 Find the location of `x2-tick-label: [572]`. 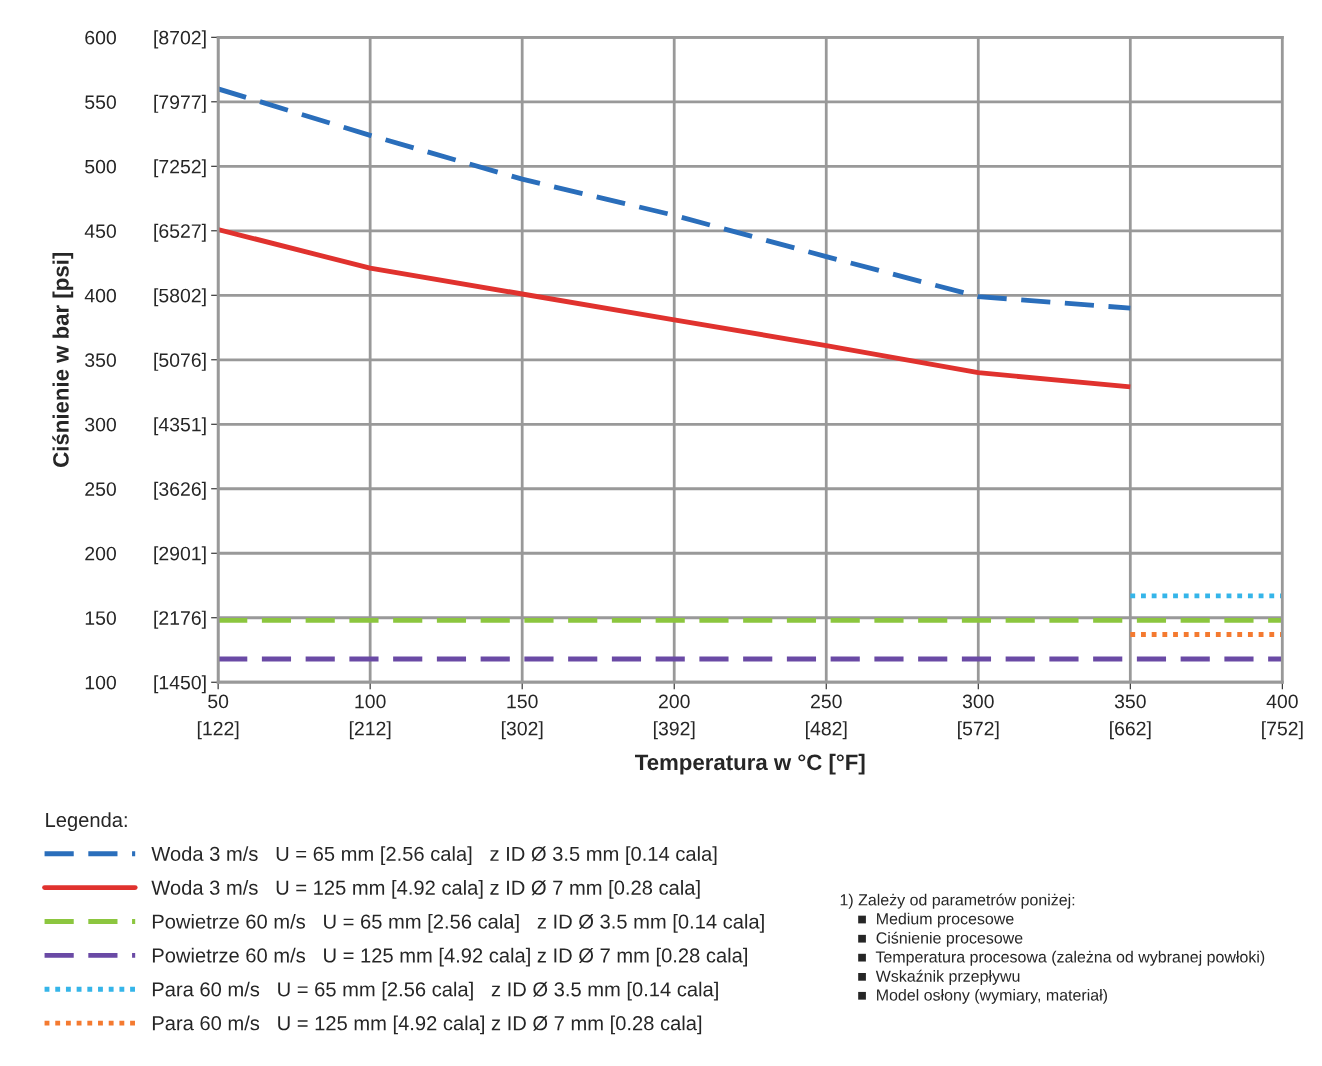

x2-tick-label: [572] is located at coordinates (978, 730).